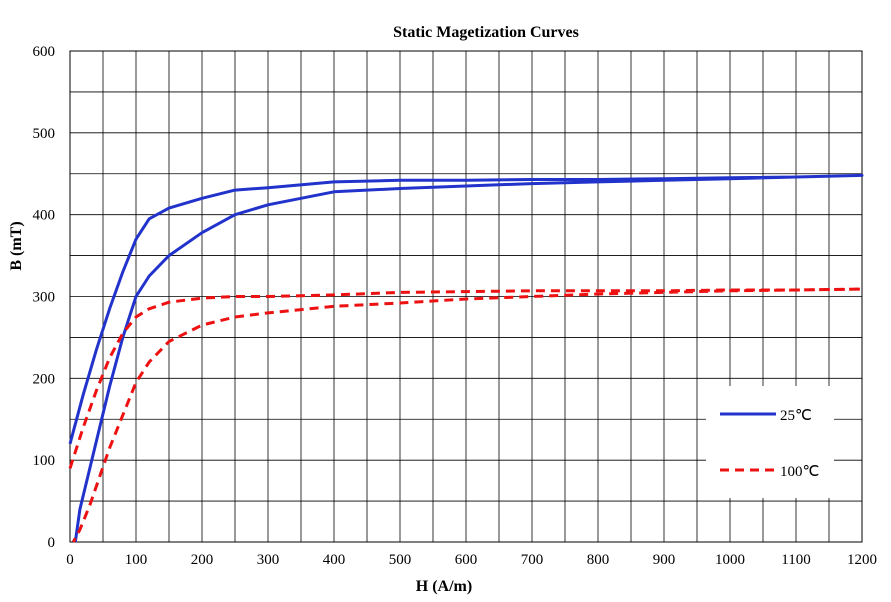 This screenshot has width=891, height=602. What do you see at coordinates (44, 298) in the screenshot?
I see `y-tick-label: 300` at bounding box center [44, 298].